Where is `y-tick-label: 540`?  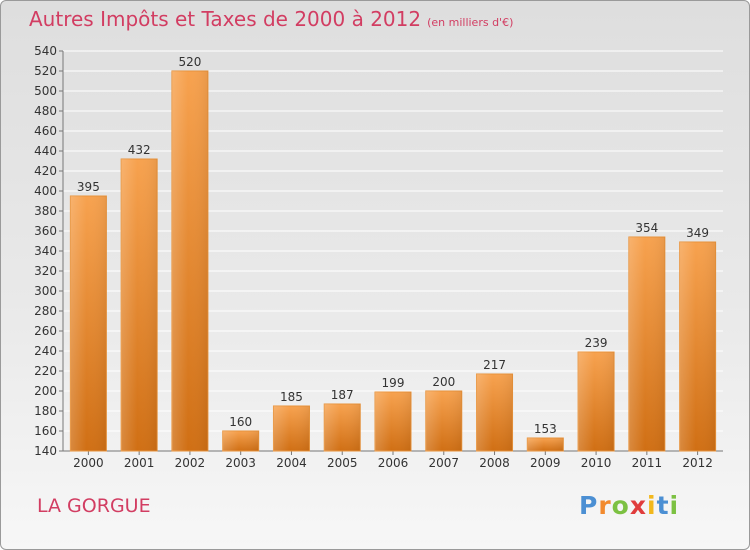 y-tick-label: 540 is located at coordinates (45, 51).